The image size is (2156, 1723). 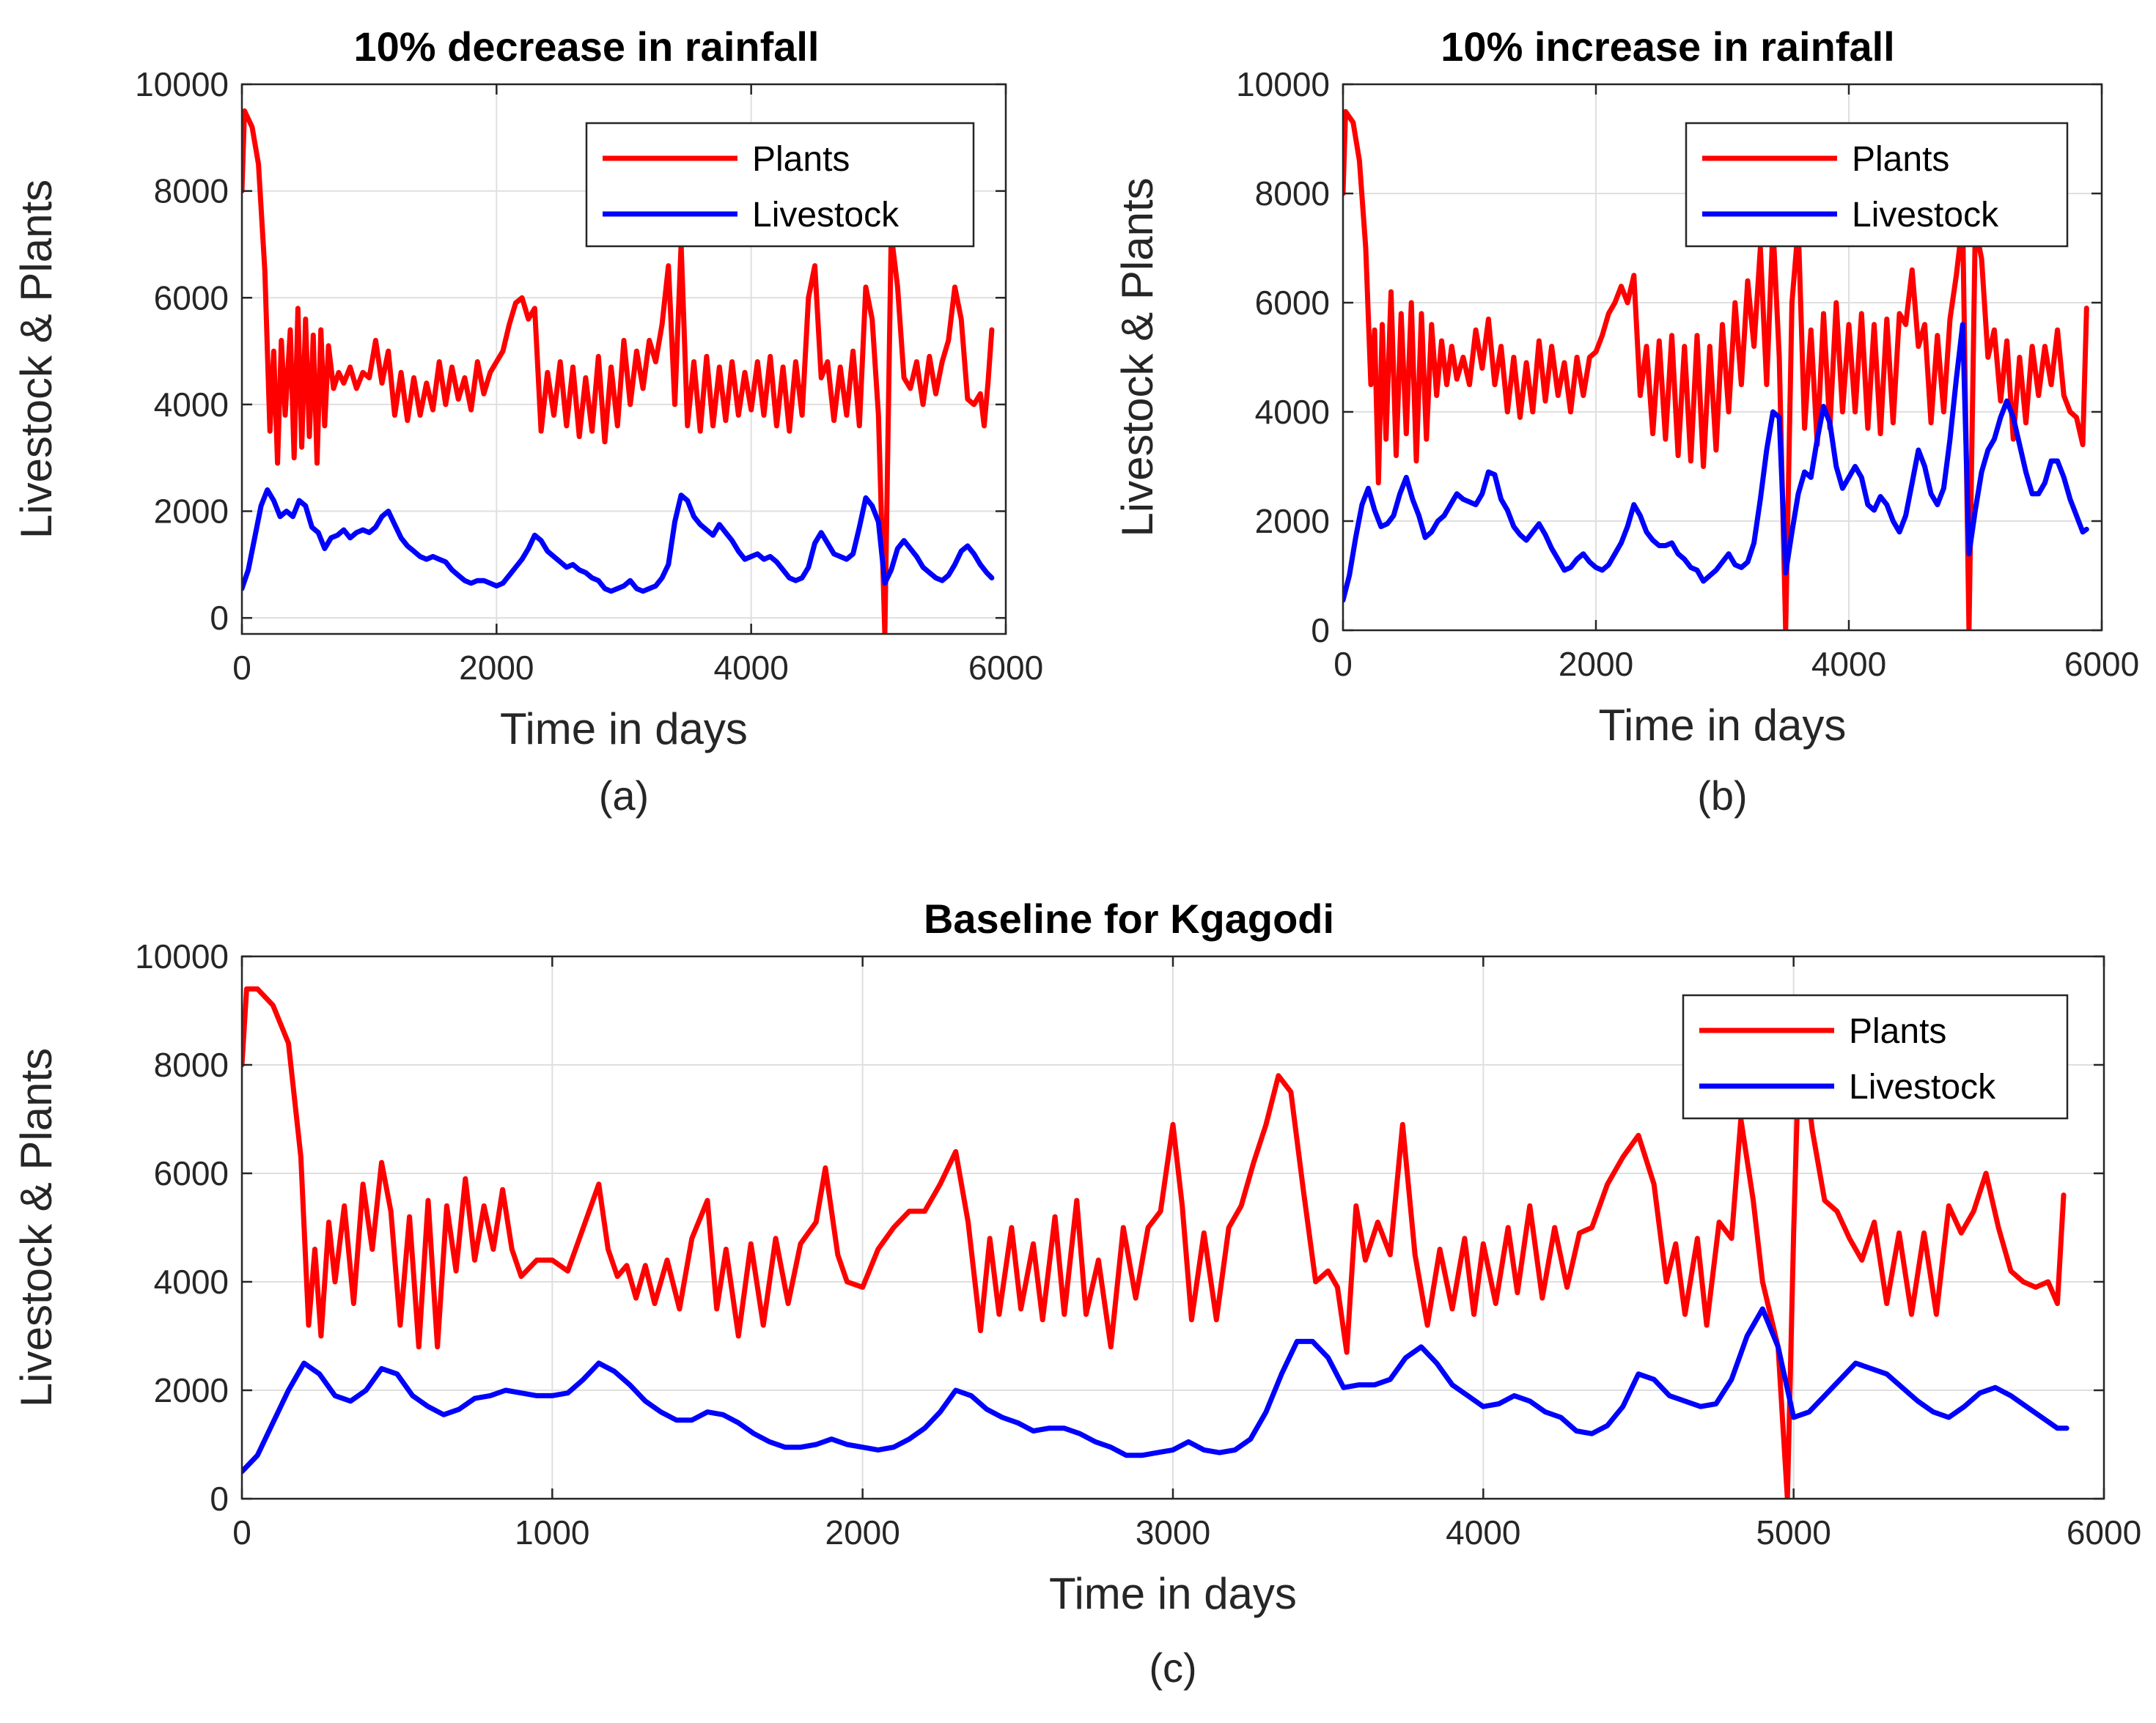 What do you see at coordinates (586, 46) in the screenshot?
I see `chart-title: 10% decrease in rainfall` at bounding box center [586, 46].